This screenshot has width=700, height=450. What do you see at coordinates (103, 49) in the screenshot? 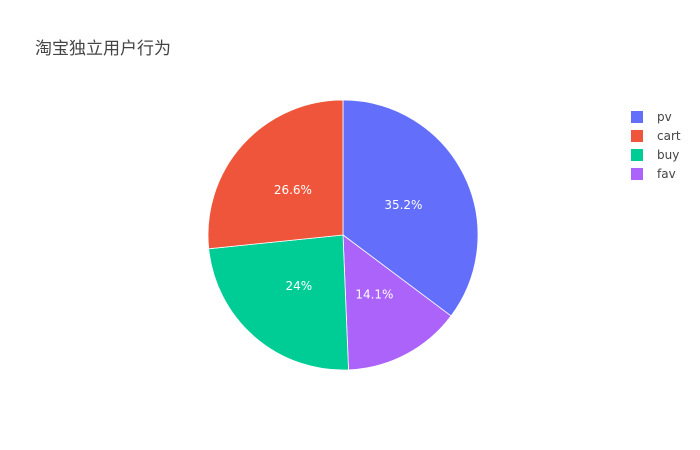
I see `chart-title: 淘宝独立用户行为` at bounding box center [103, 49].